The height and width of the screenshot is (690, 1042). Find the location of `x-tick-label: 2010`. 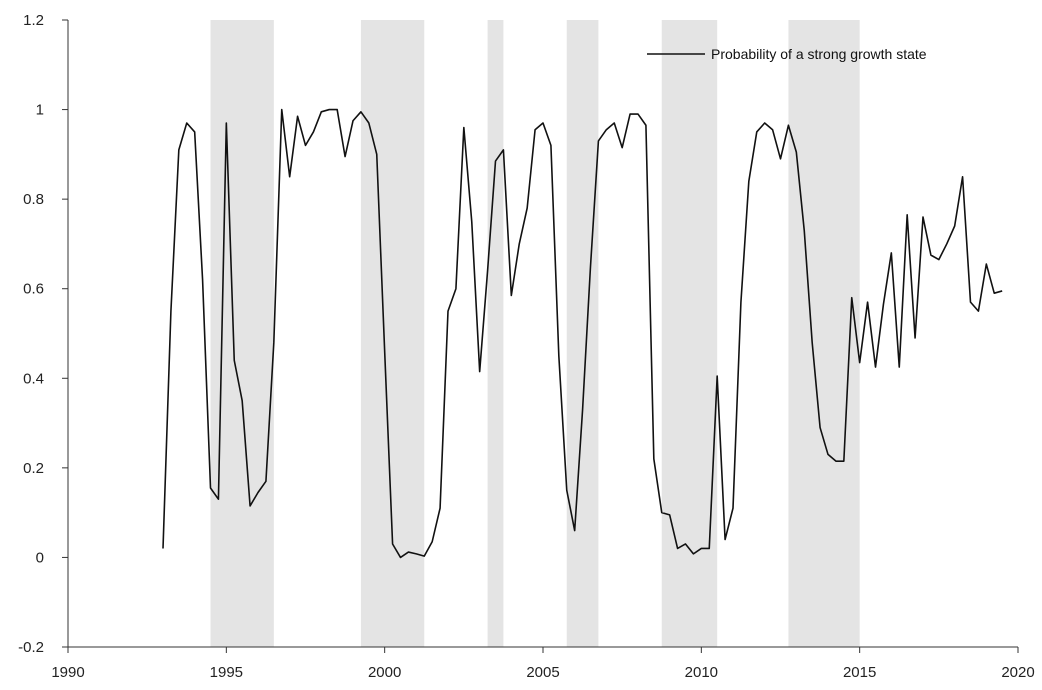

x-tick-label: 2010 is located at coordinates (701, 672).